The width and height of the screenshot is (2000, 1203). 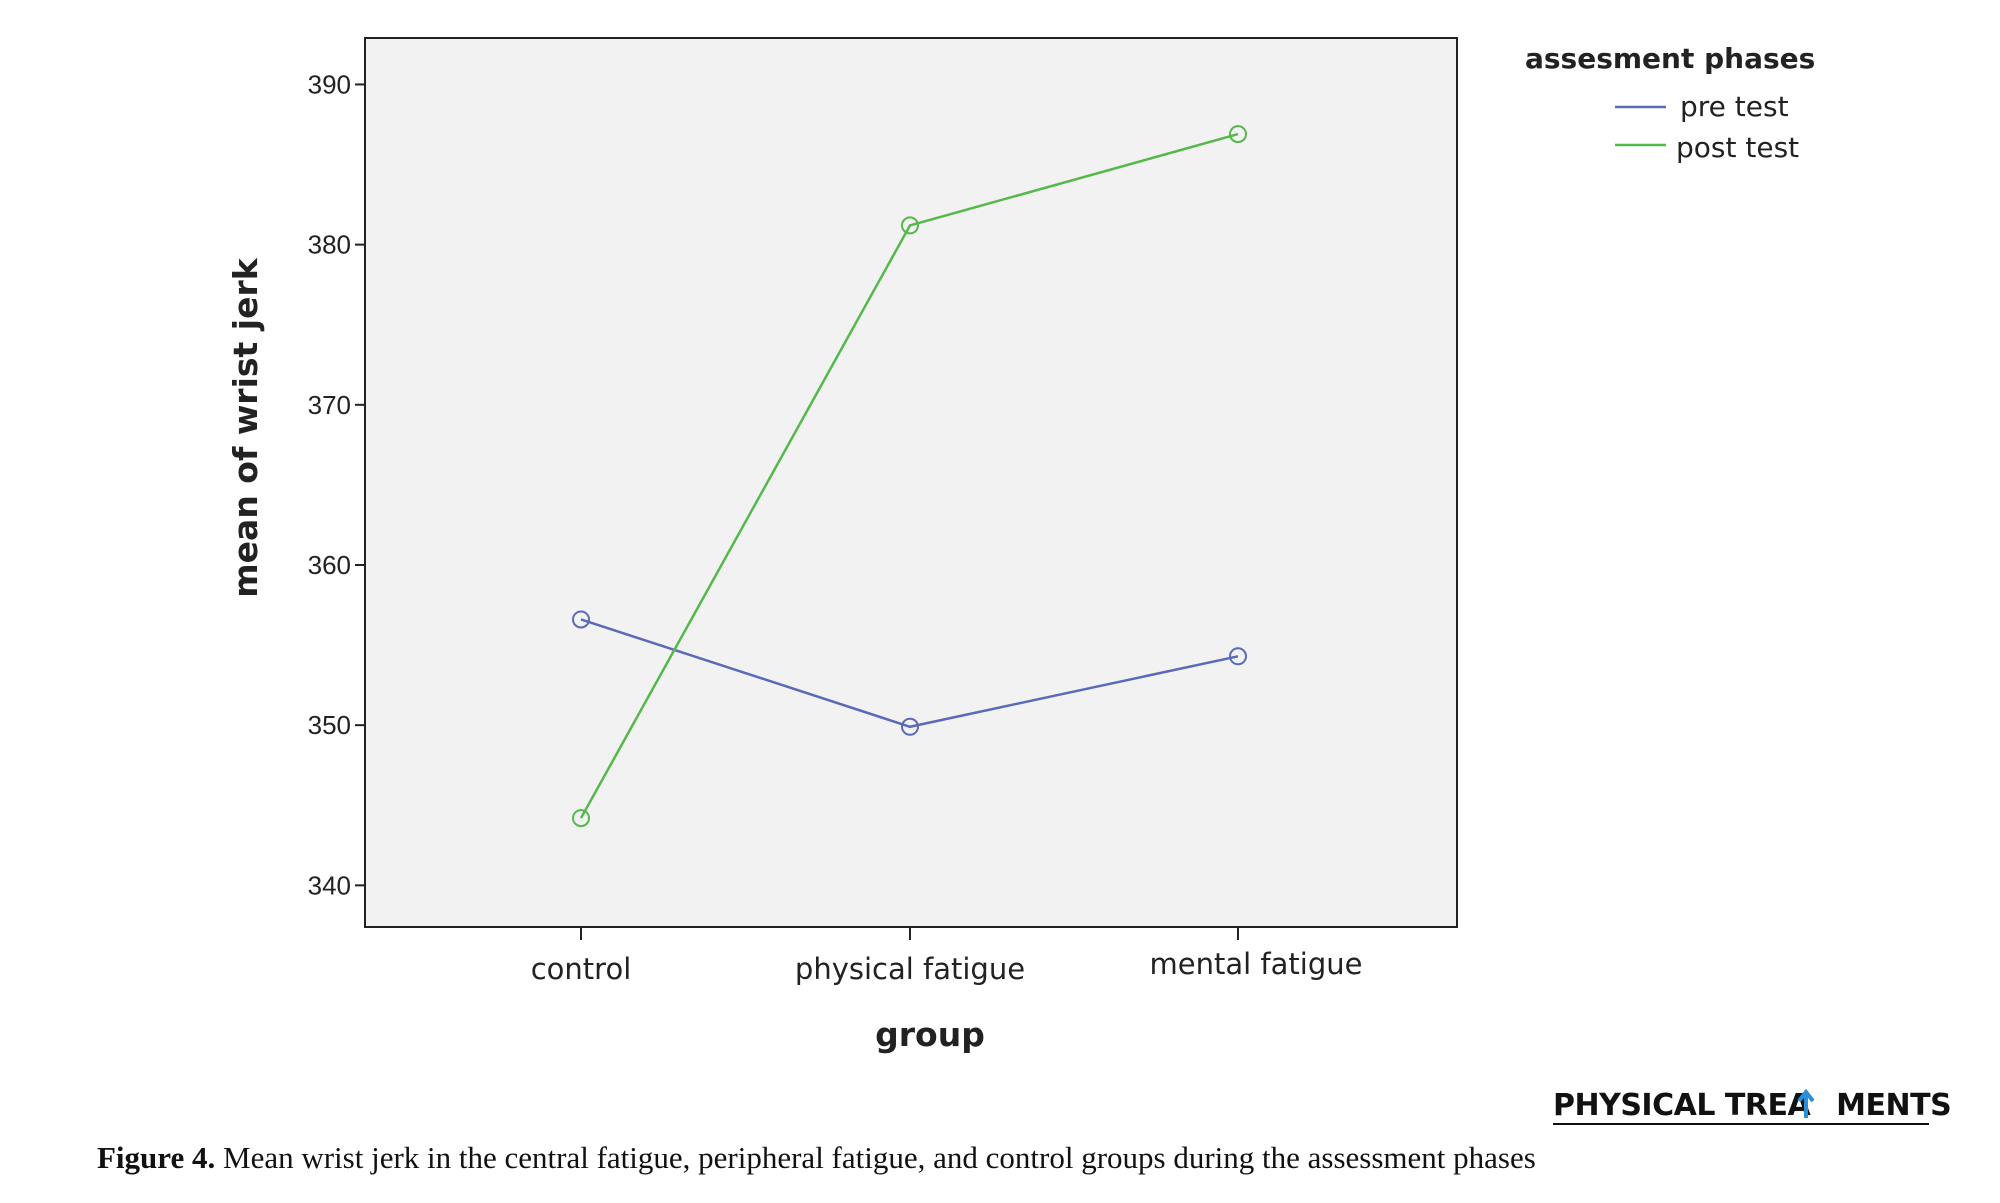 I want to click on physical-treatments-logo: PHYSICAL TREA MENTS, so click(x=1752, y=1106).